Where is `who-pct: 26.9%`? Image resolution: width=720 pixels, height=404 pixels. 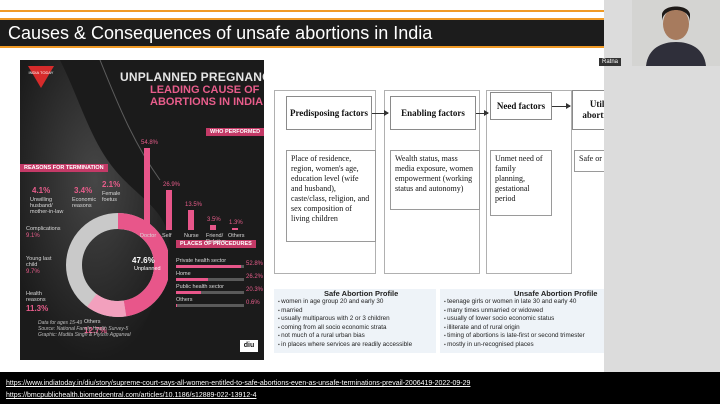
who-pct: 26.9% is located at coordinates (172, 184).